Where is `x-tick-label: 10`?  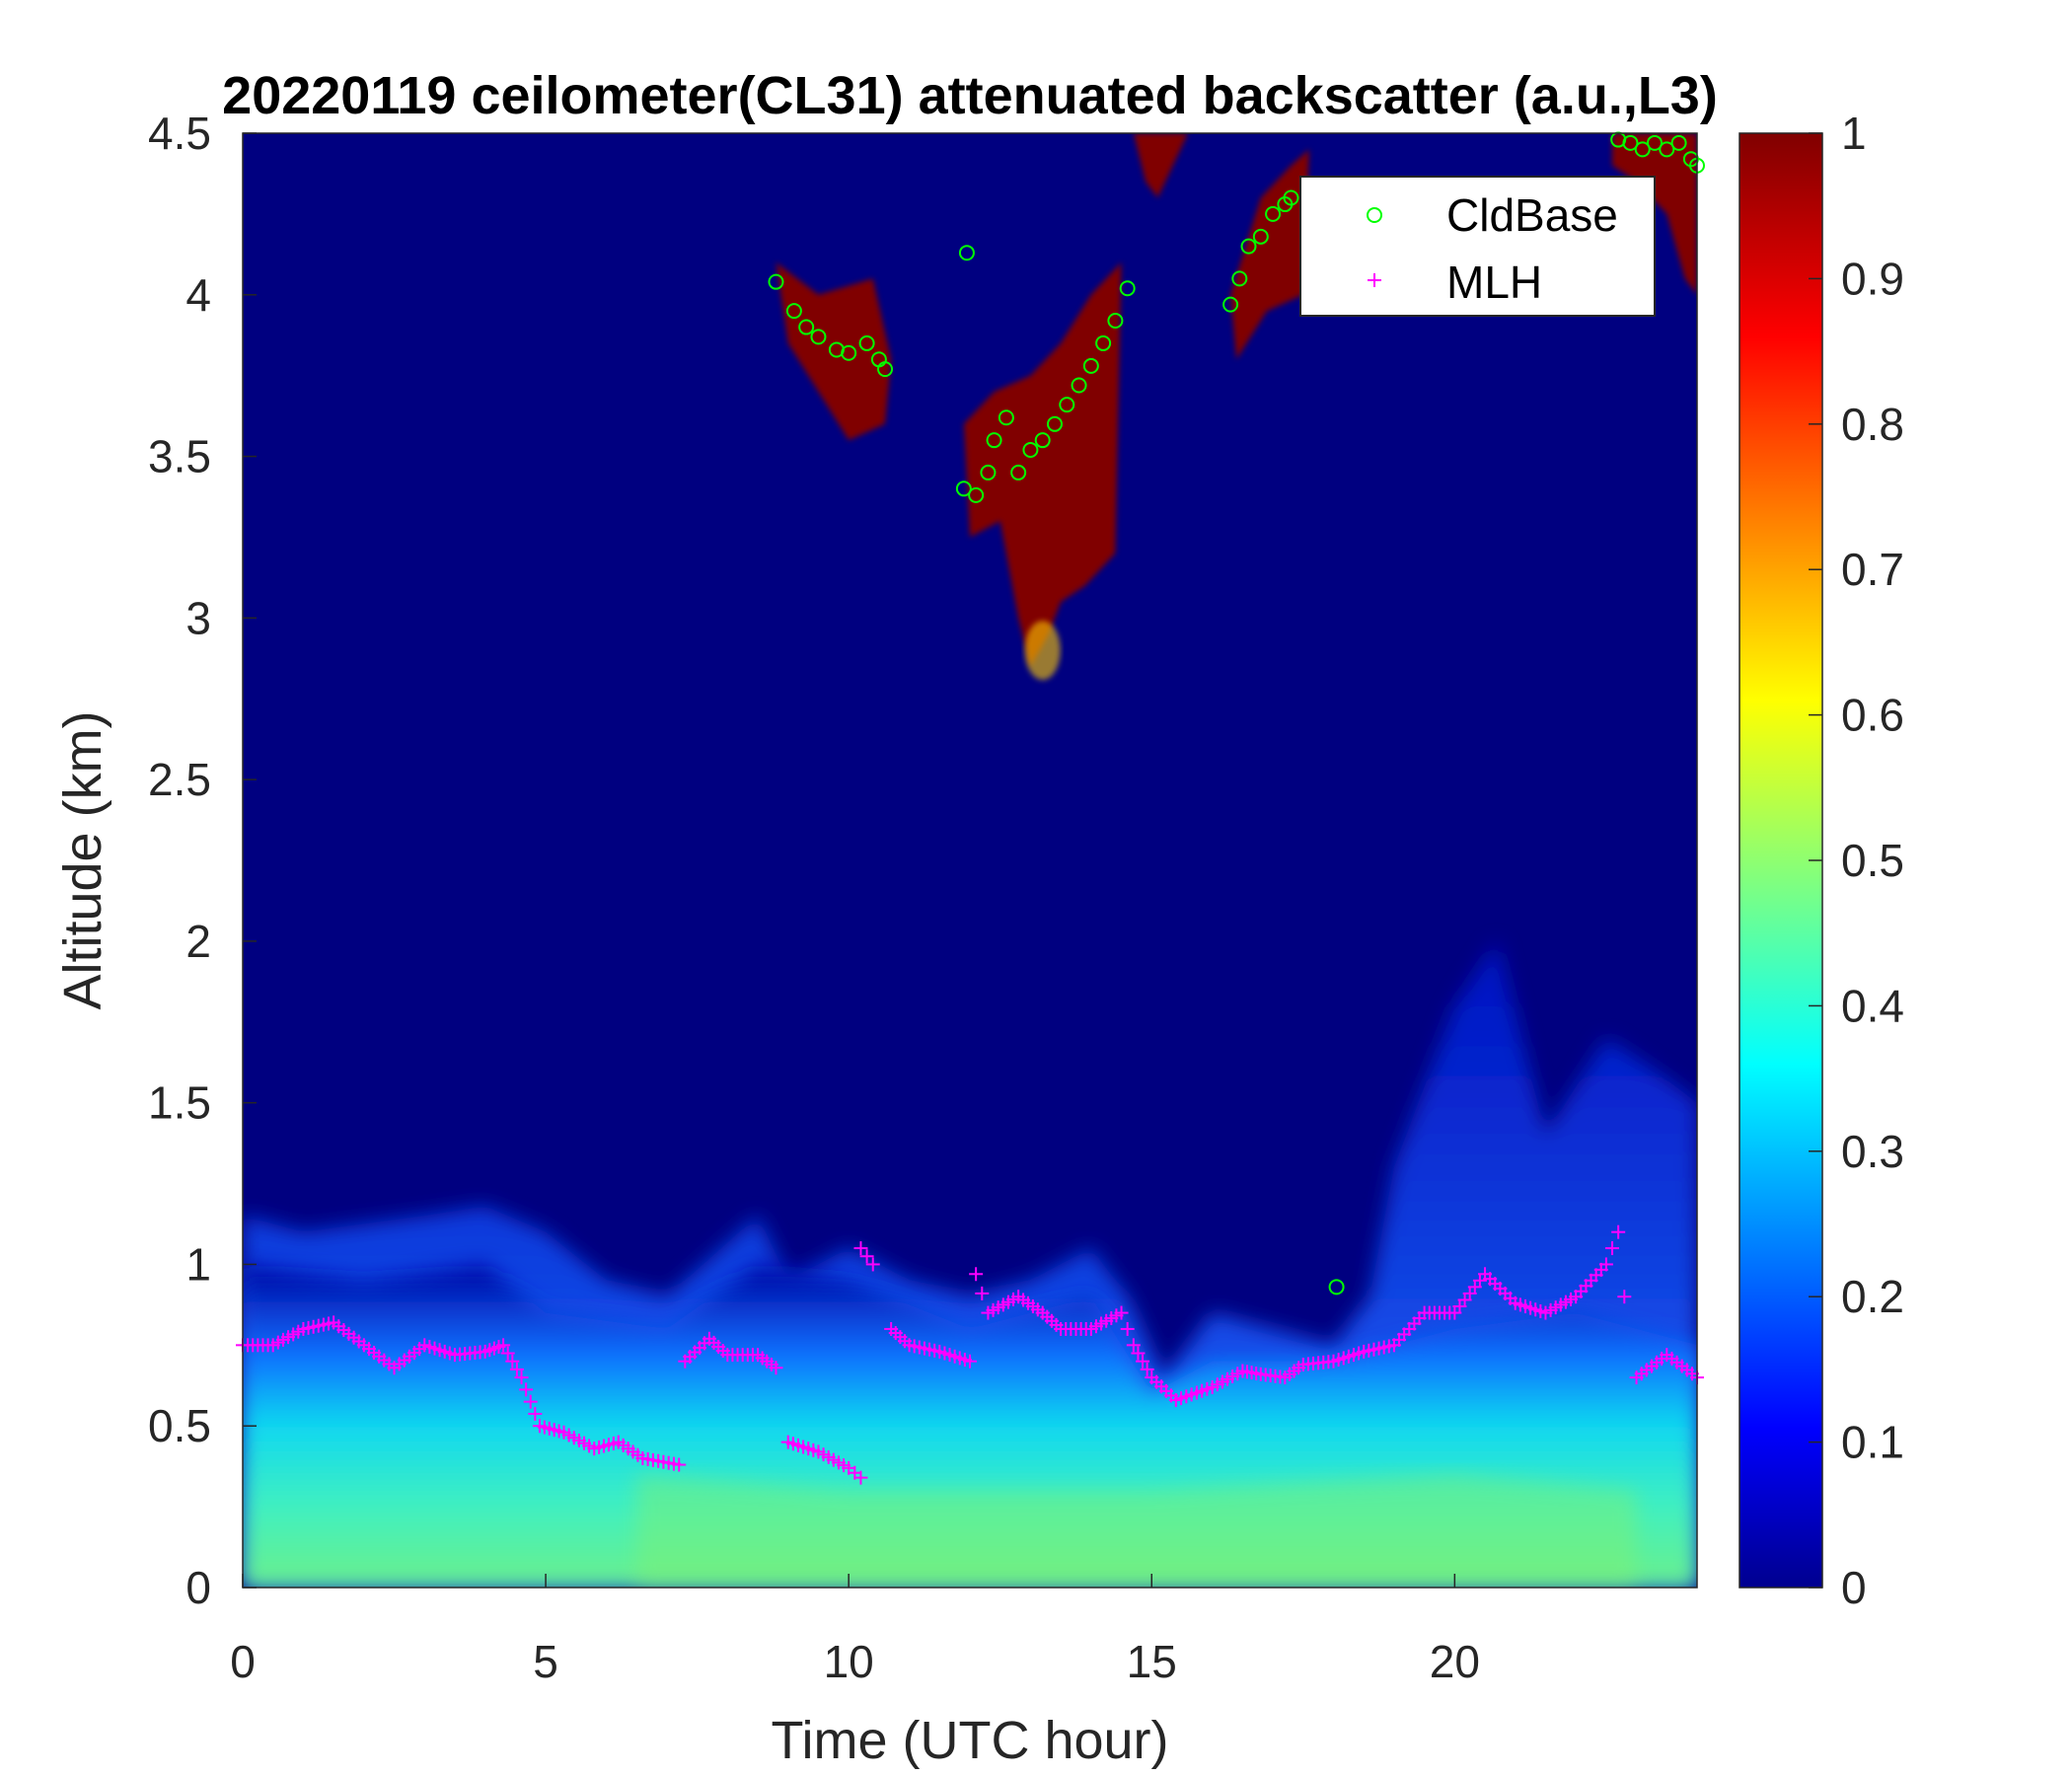 x-tick-label: 10 is located at coordinates (849, 1662).